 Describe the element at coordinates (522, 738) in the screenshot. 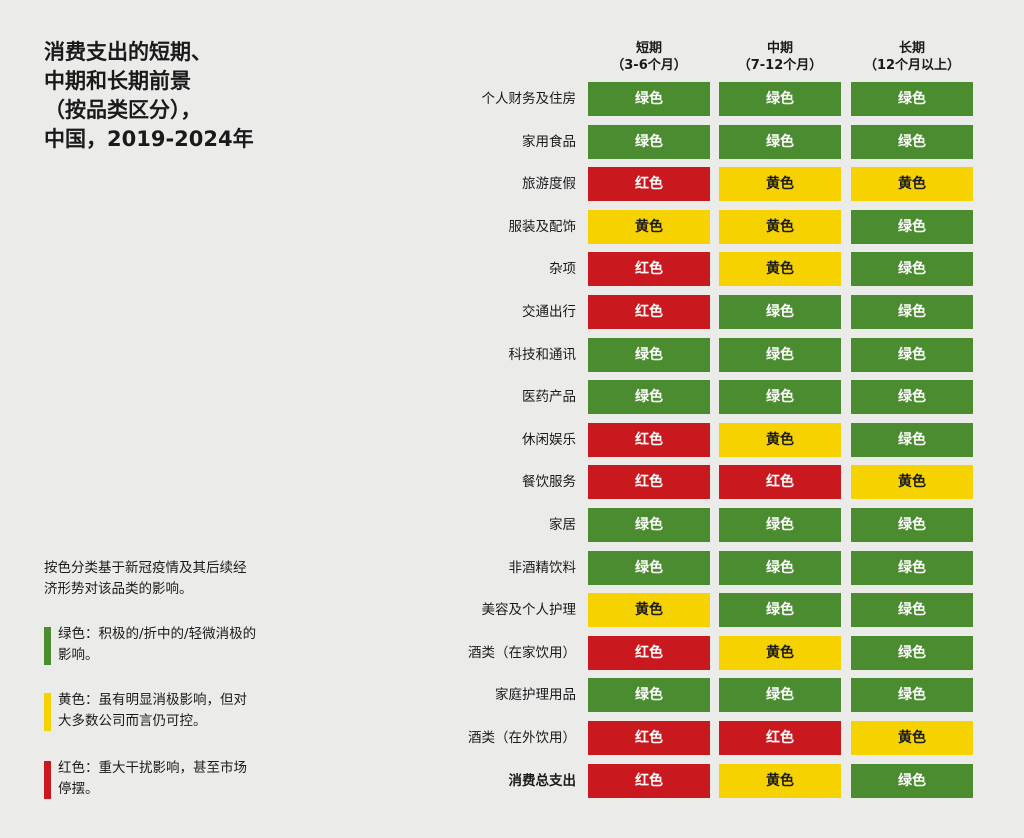

I see `row-label: 酒类（在外饮用）` at that location.